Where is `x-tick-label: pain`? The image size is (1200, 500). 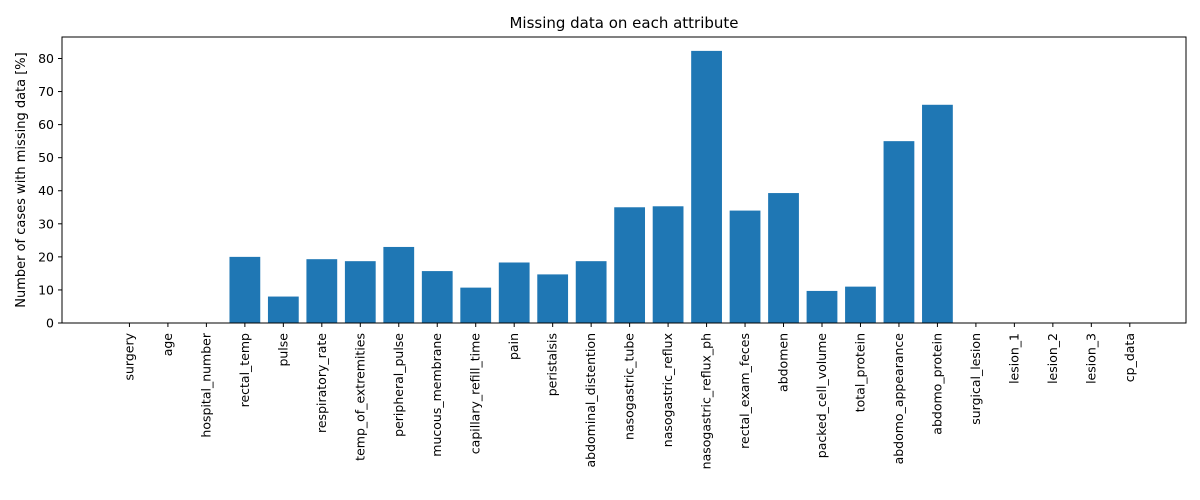 x-tick-label: pain is located at coordinates (513, 346).